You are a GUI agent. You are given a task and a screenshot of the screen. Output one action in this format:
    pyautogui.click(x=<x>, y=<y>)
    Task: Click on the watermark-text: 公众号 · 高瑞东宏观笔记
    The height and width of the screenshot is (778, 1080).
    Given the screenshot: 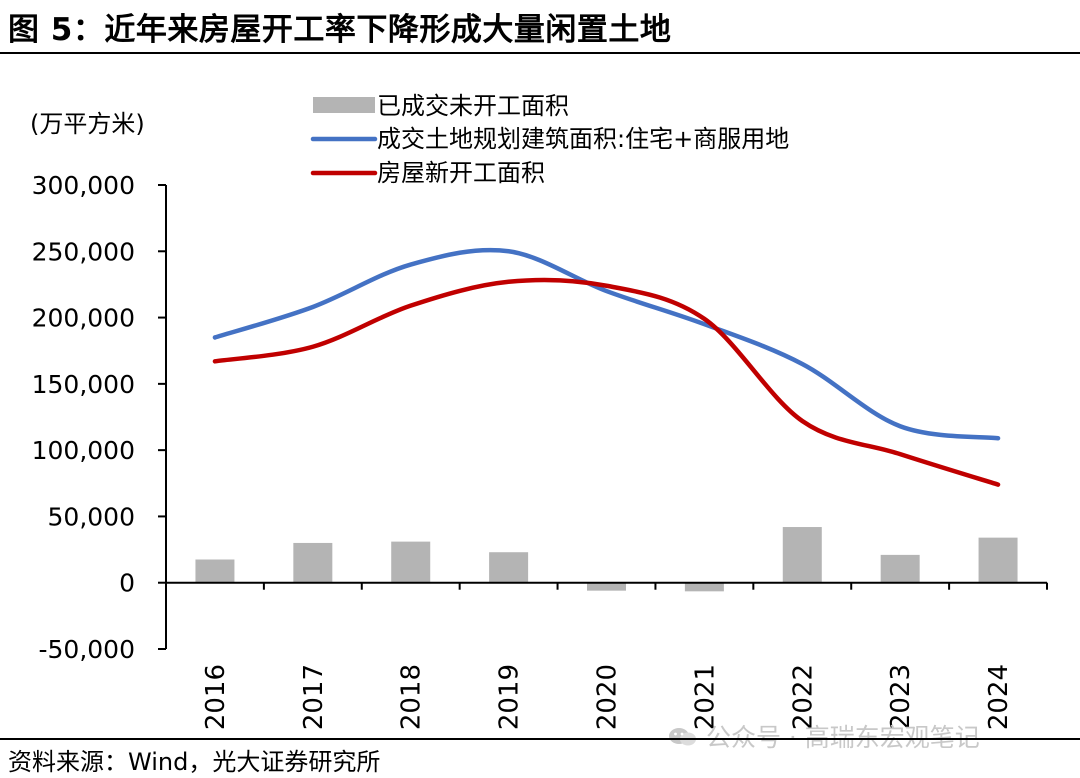 What is the action you would take?
    pyautogui.click(x=842, y=737)
    